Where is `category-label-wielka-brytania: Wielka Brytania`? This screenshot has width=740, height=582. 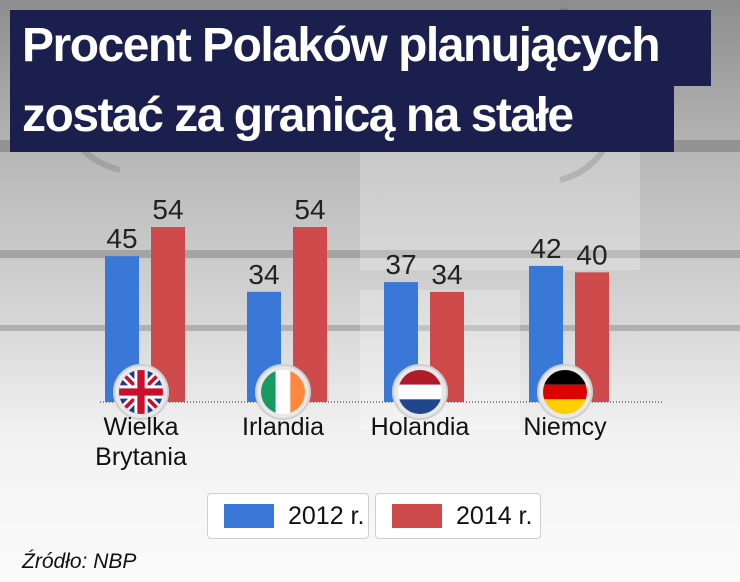
category-label-wielka-brytania: Wielka Brytania is located at coordinates (141, 442).